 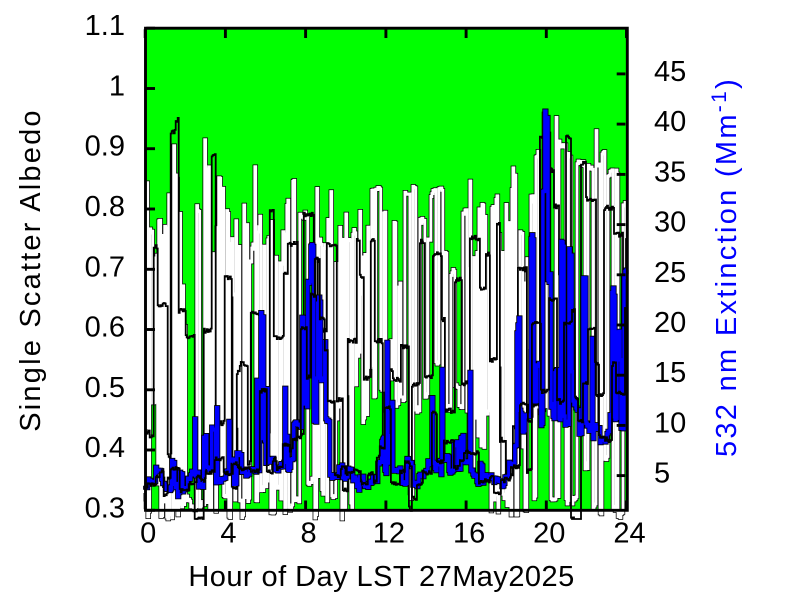 What do you see at coordinates (309, 533) in the screenshot?
I see `svg-text: 8` at bounding box center [309, 533].